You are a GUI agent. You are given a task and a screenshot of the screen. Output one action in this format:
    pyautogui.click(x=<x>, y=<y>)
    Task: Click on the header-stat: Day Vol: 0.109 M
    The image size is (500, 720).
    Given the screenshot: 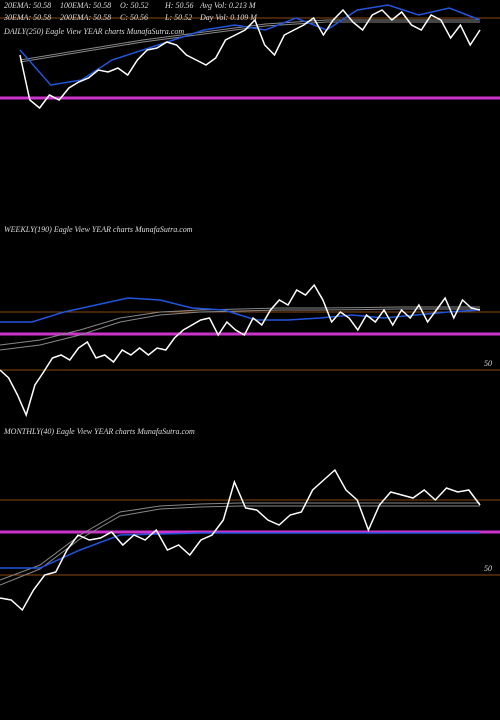 What is the action you would take?
    pyautogui.click(x=228, y=17)
    